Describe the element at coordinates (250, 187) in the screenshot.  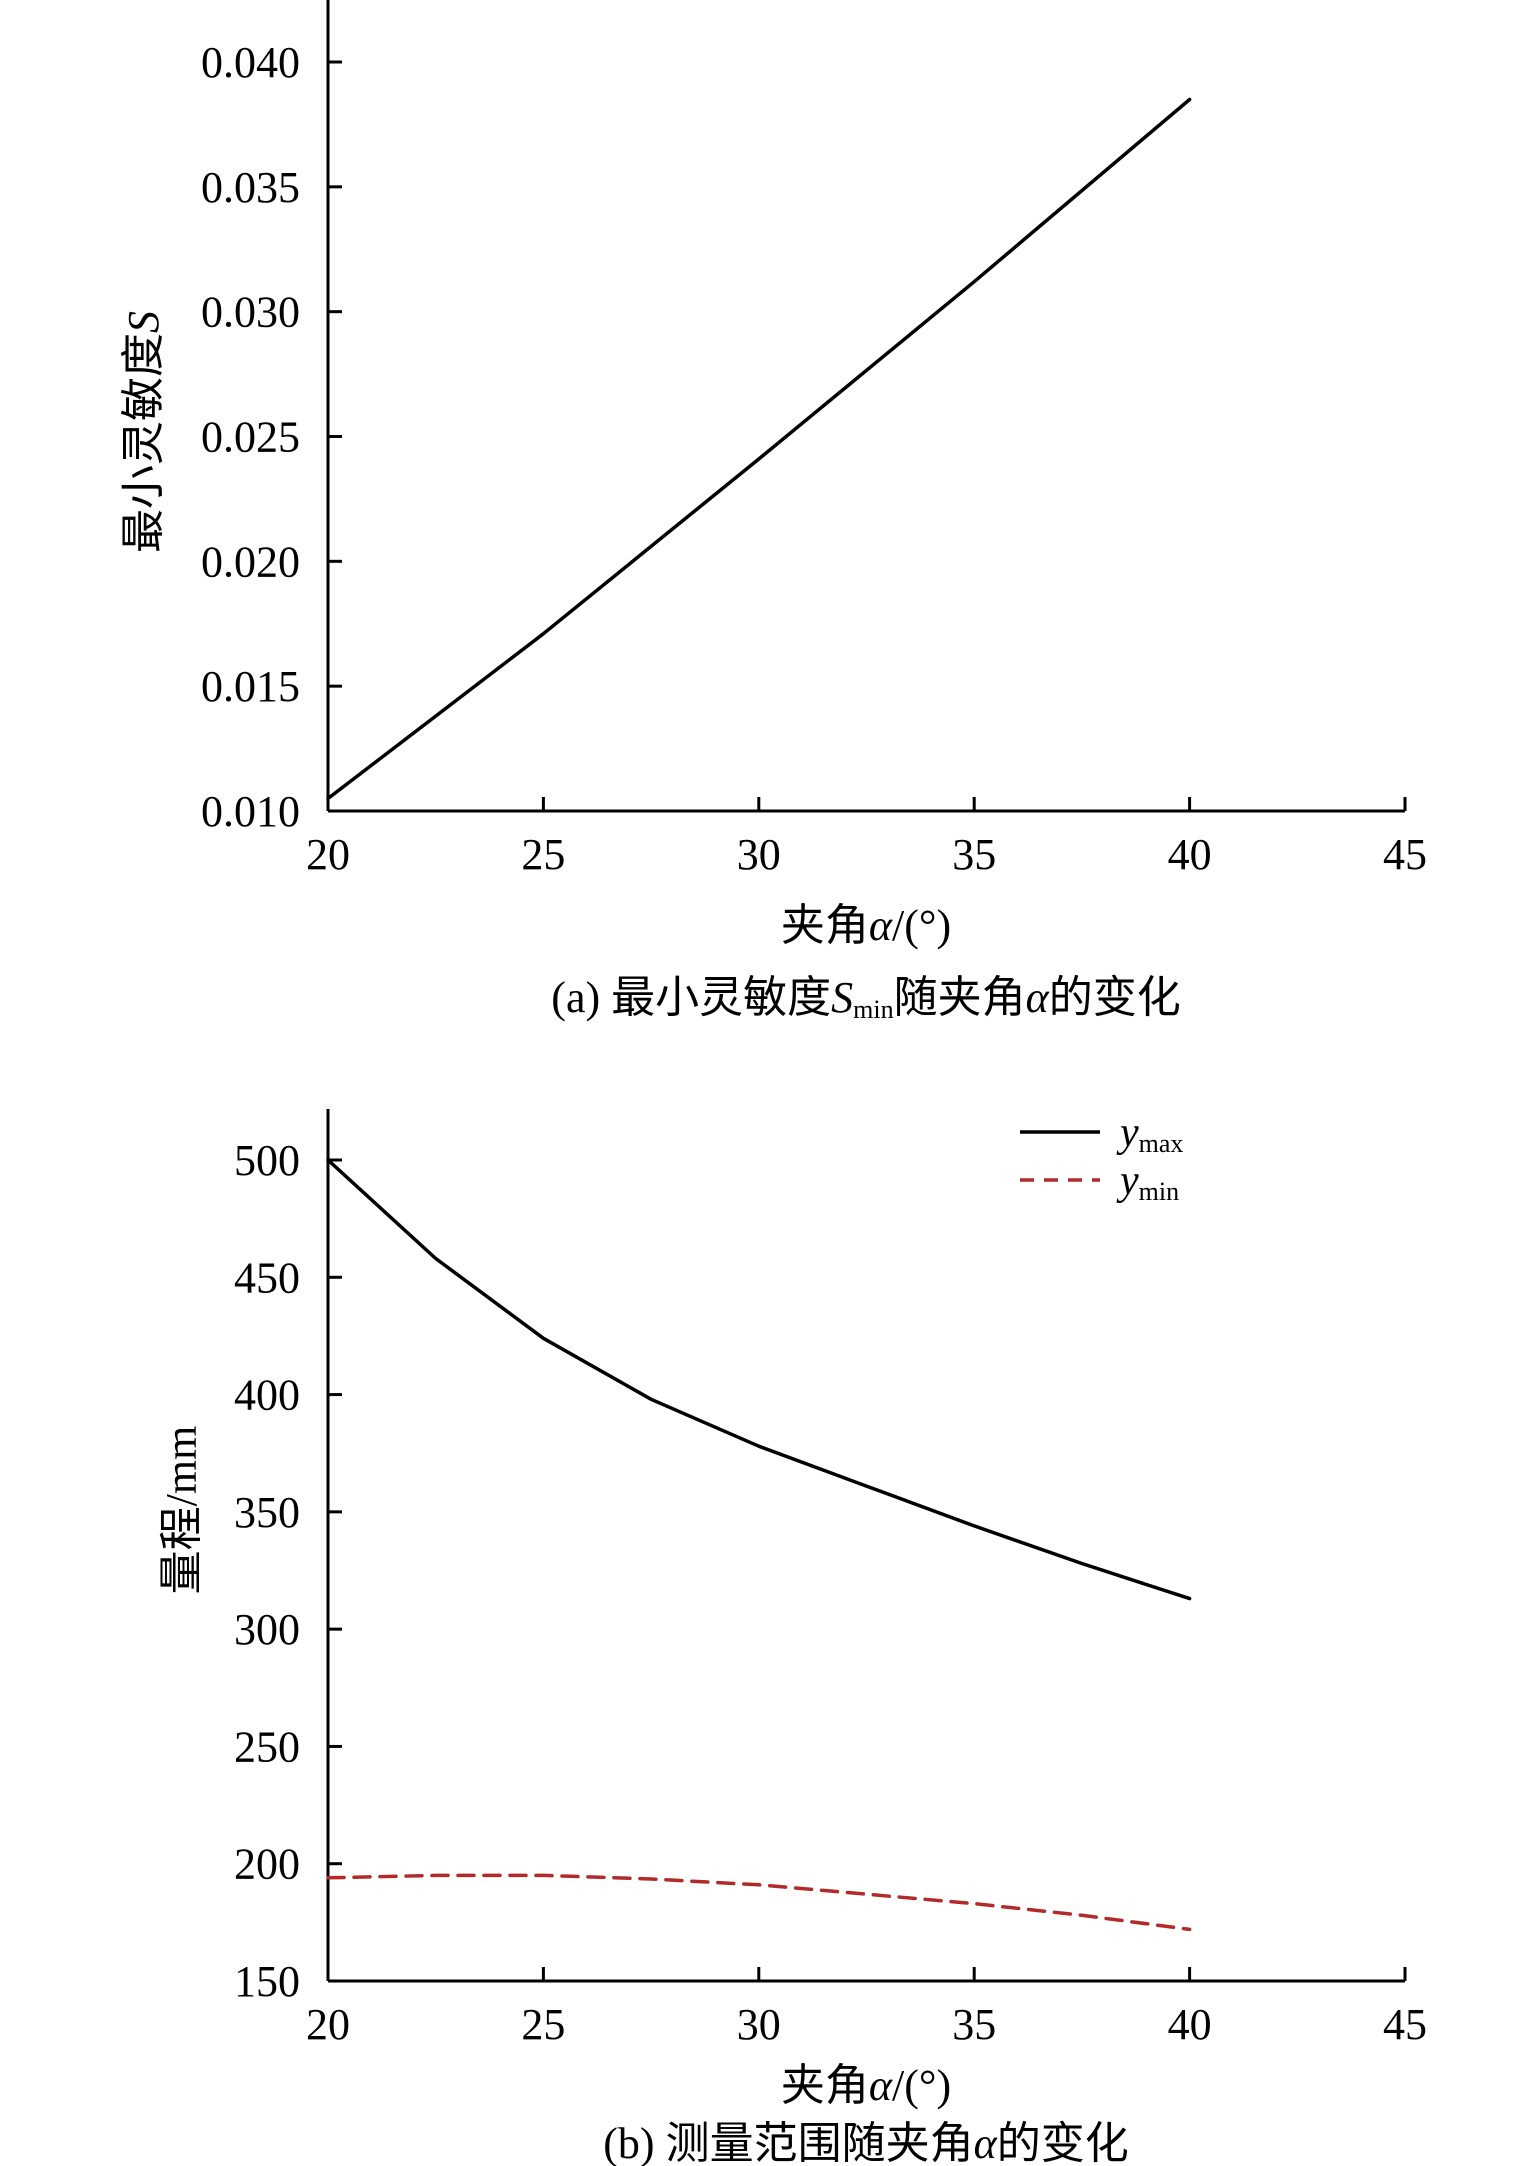
I see `chart-a-y-tick-label: 0.035` at that location.